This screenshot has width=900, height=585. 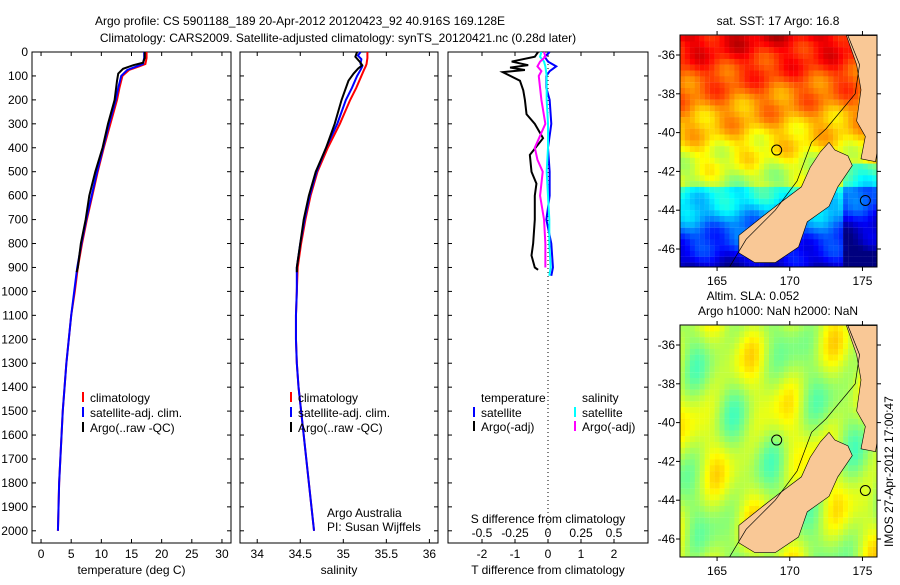 I want to click on series-line-s-satellite, so click(x=545, y=163).